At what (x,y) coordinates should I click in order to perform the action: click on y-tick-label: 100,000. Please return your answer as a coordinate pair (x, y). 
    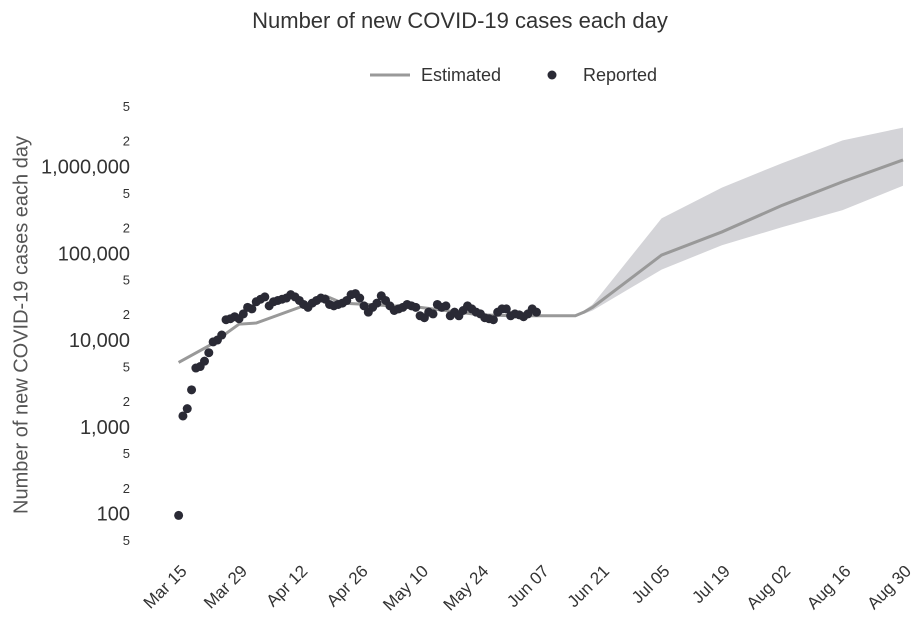
    Looking at the image, I should click on (94, 254).